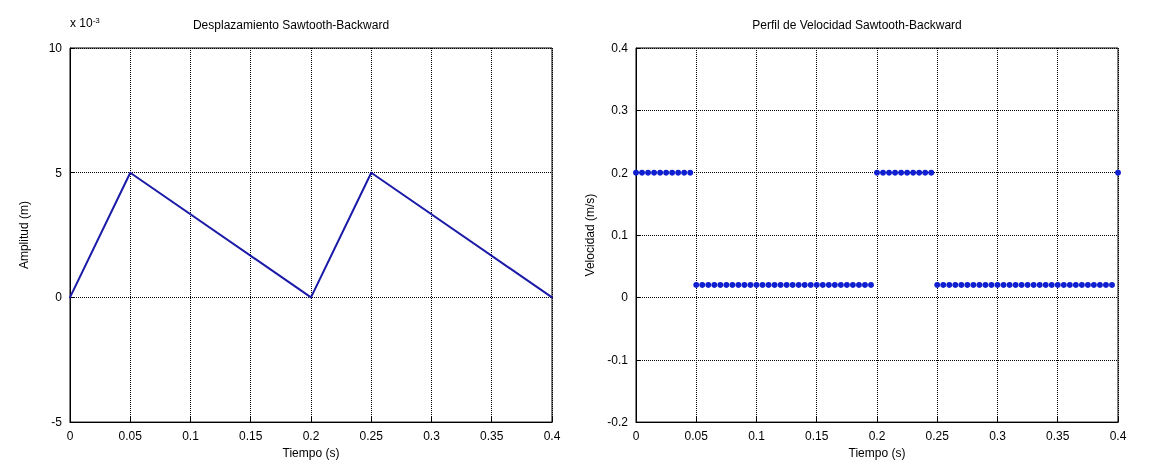 Image resolution: width=1152 pixels, height=472 pixels. What do you see at coordinates (620, 48) in the screenshot?
I see `y-tick-label: 0.4` at bounding box center [620, 48].